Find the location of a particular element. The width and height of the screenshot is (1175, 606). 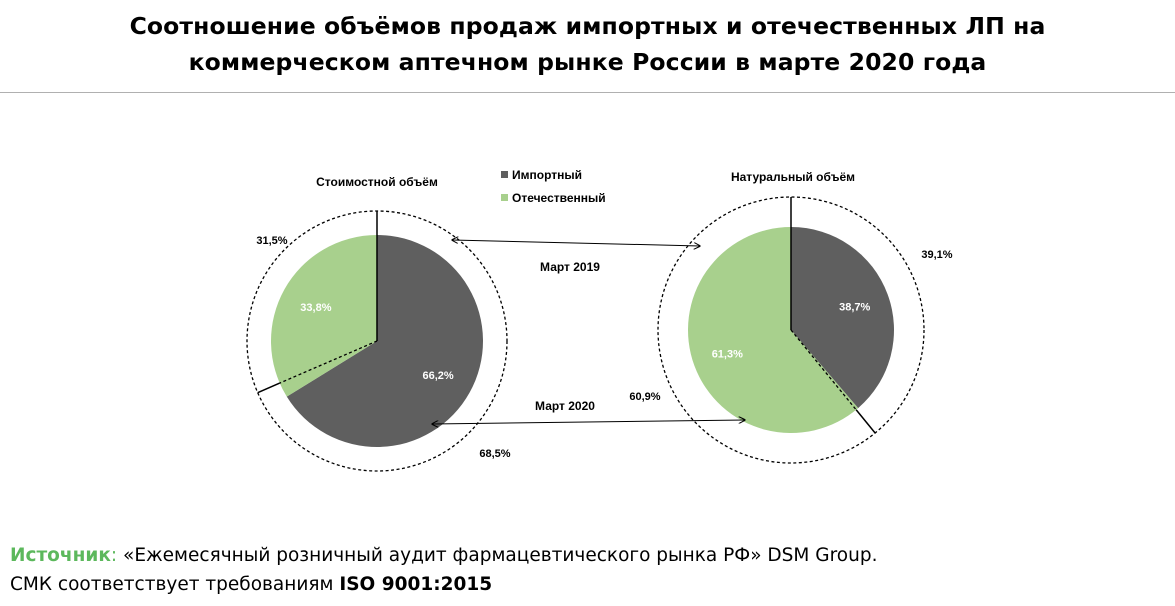

annotation-march-2019: Март 2019 is located at coordinates (570, 267).